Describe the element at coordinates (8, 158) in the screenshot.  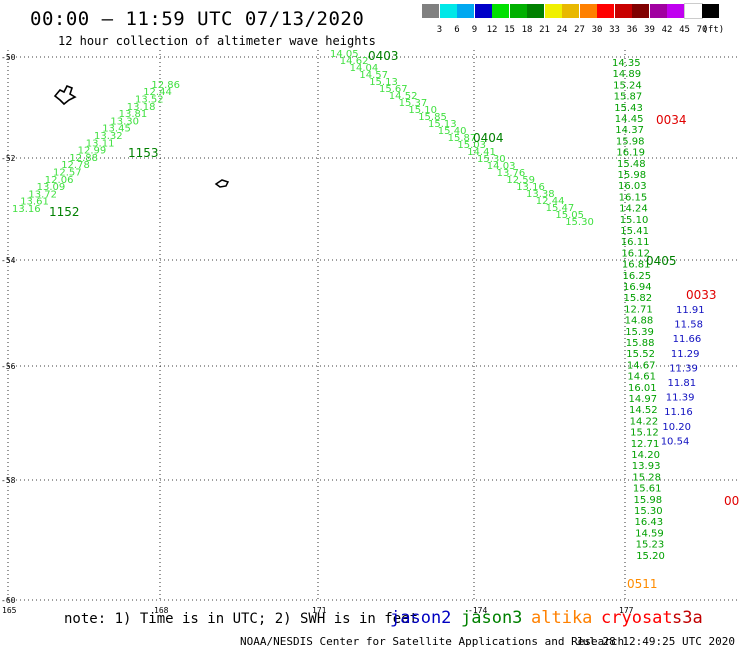
I see `lat-label: -52` at that location.